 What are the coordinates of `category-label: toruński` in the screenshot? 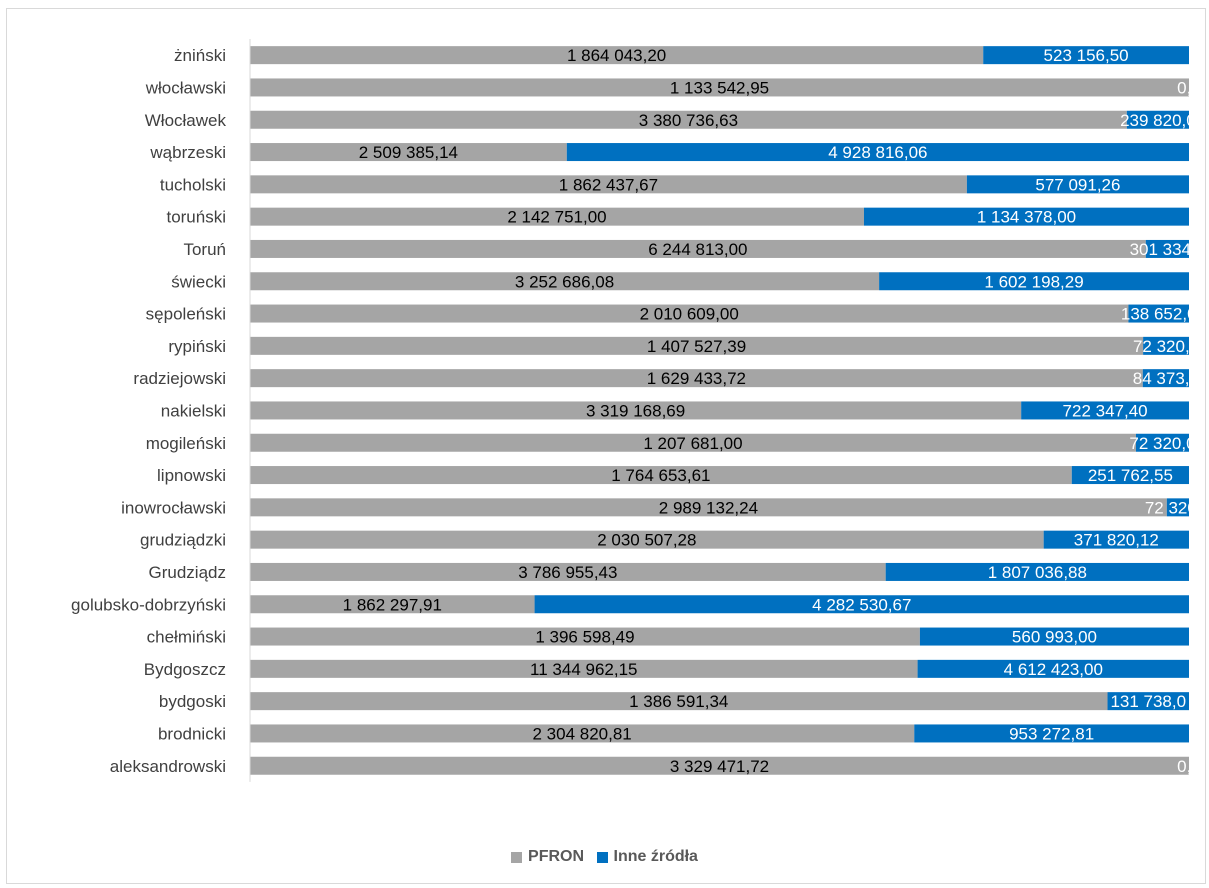 It's located at (196, 217).